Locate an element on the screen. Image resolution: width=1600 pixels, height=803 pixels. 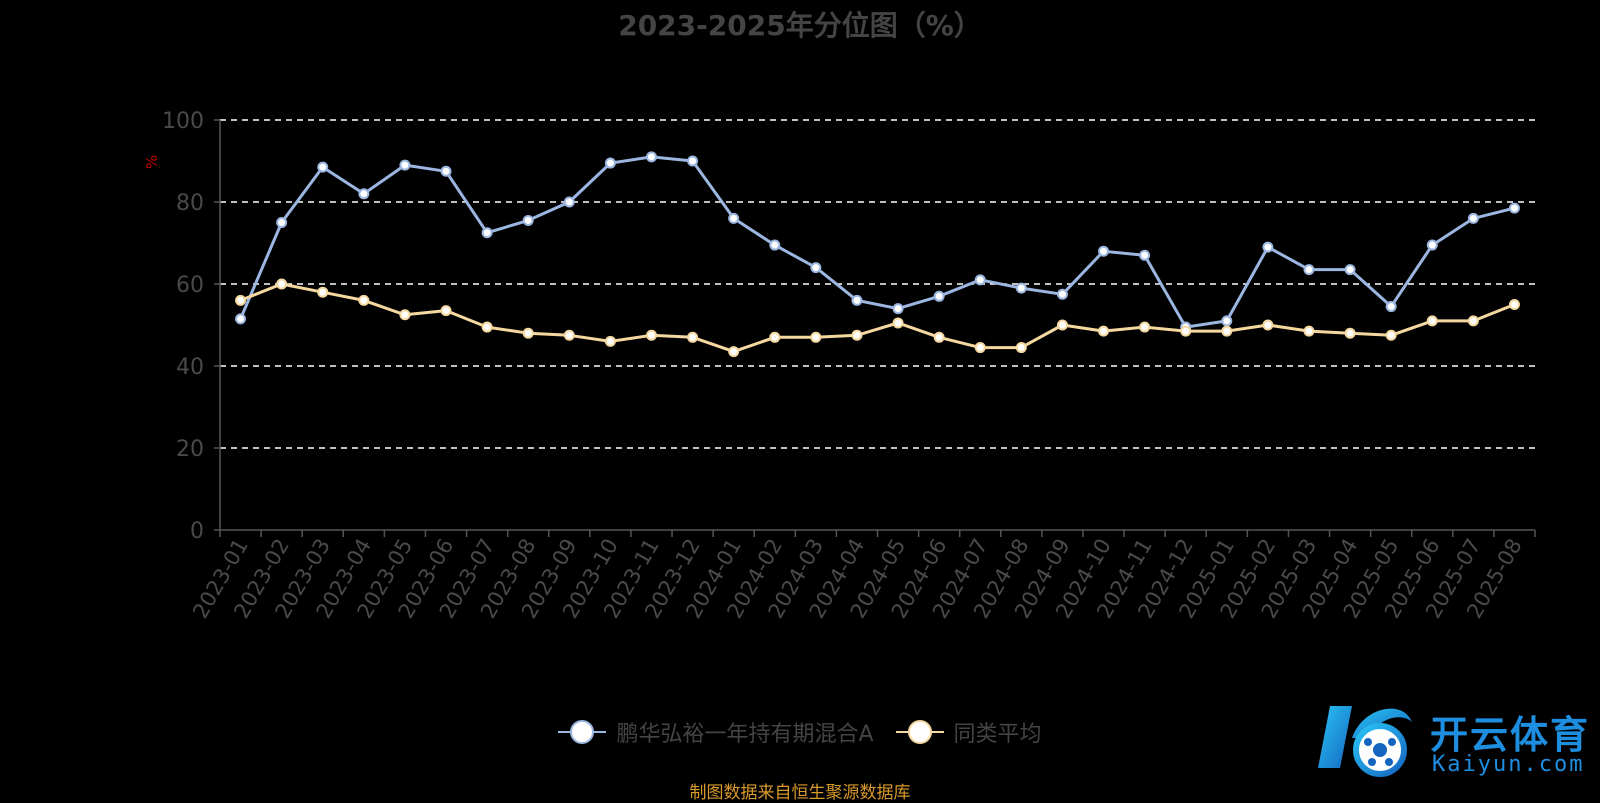
y-tick-label: 80 is located at coordinates (190, 203).